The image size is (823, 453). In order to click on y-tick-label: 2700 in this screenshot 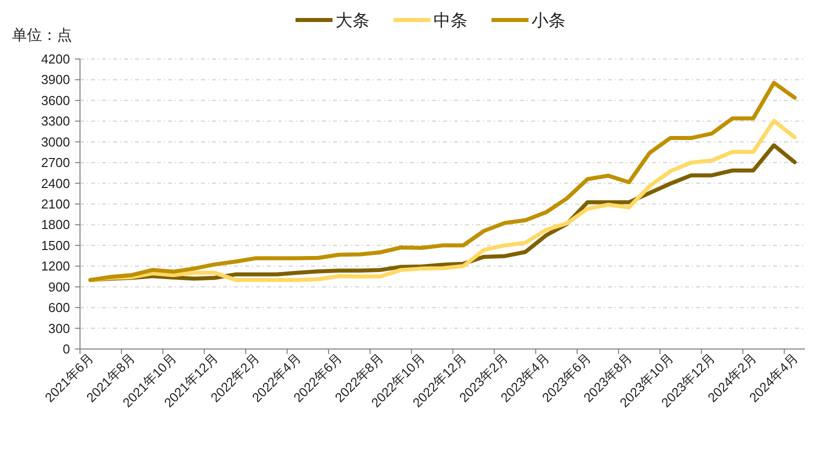, I will do `click(55, 162)`.